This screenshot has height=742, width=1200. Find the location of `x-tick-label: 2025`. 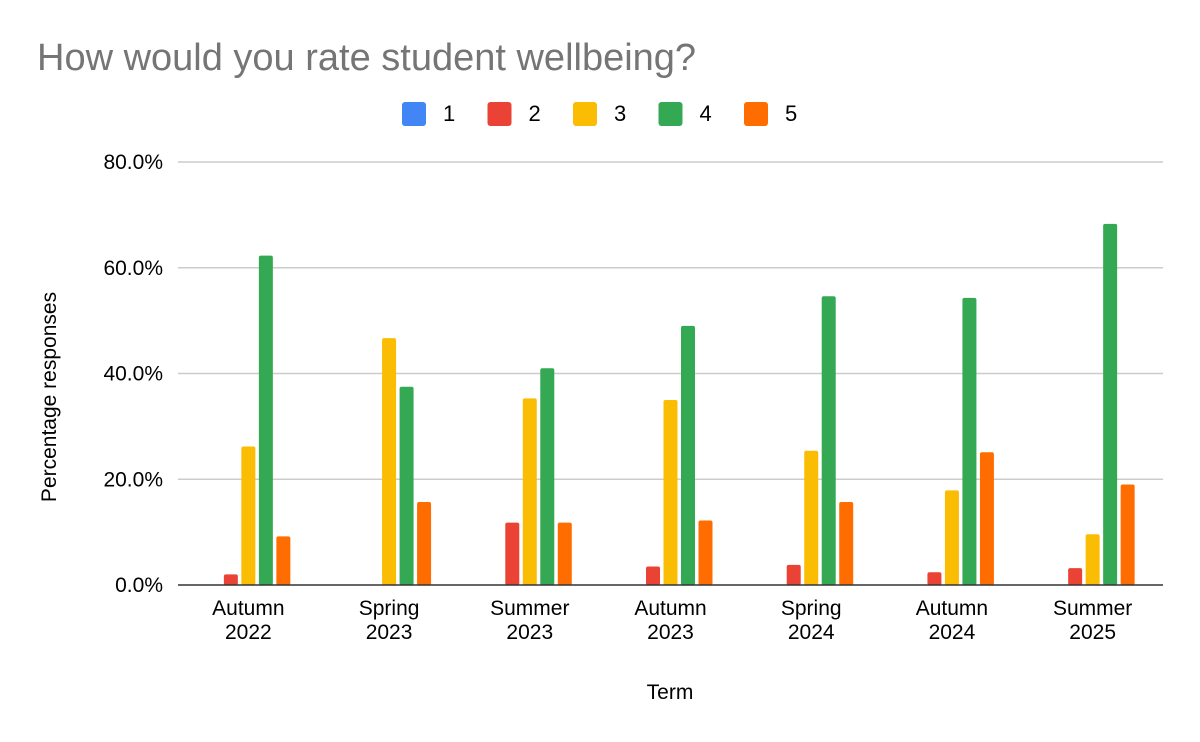

x-tick-label: 2025 is located at coordinates (1092, 632).